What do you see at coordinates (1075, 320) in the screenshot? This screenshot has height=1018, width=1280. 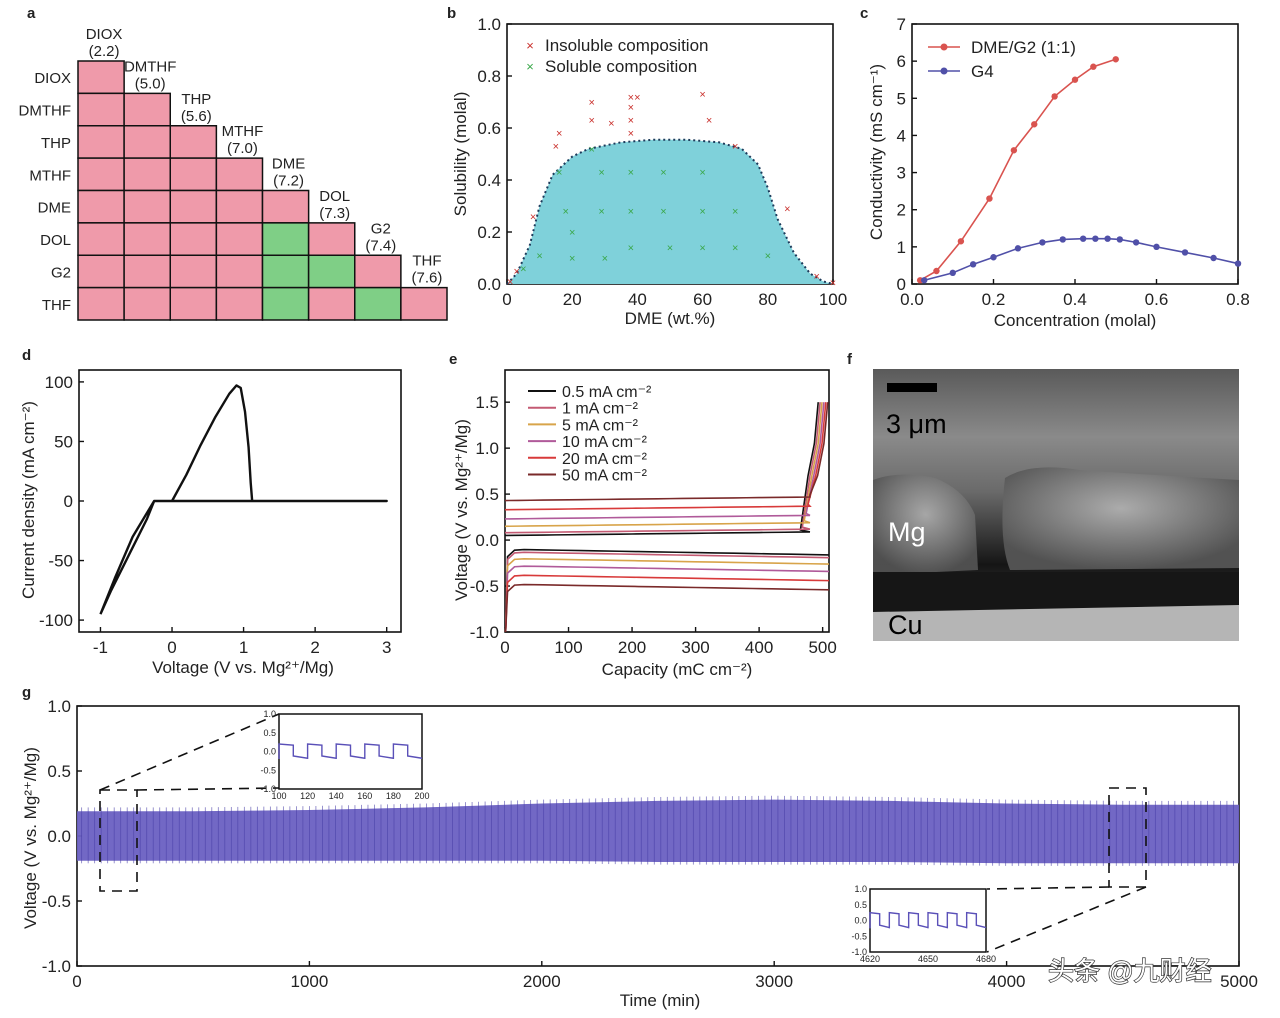 I see `x-axis-label: Concentration (molal)` at bounding box center [1075, 320].